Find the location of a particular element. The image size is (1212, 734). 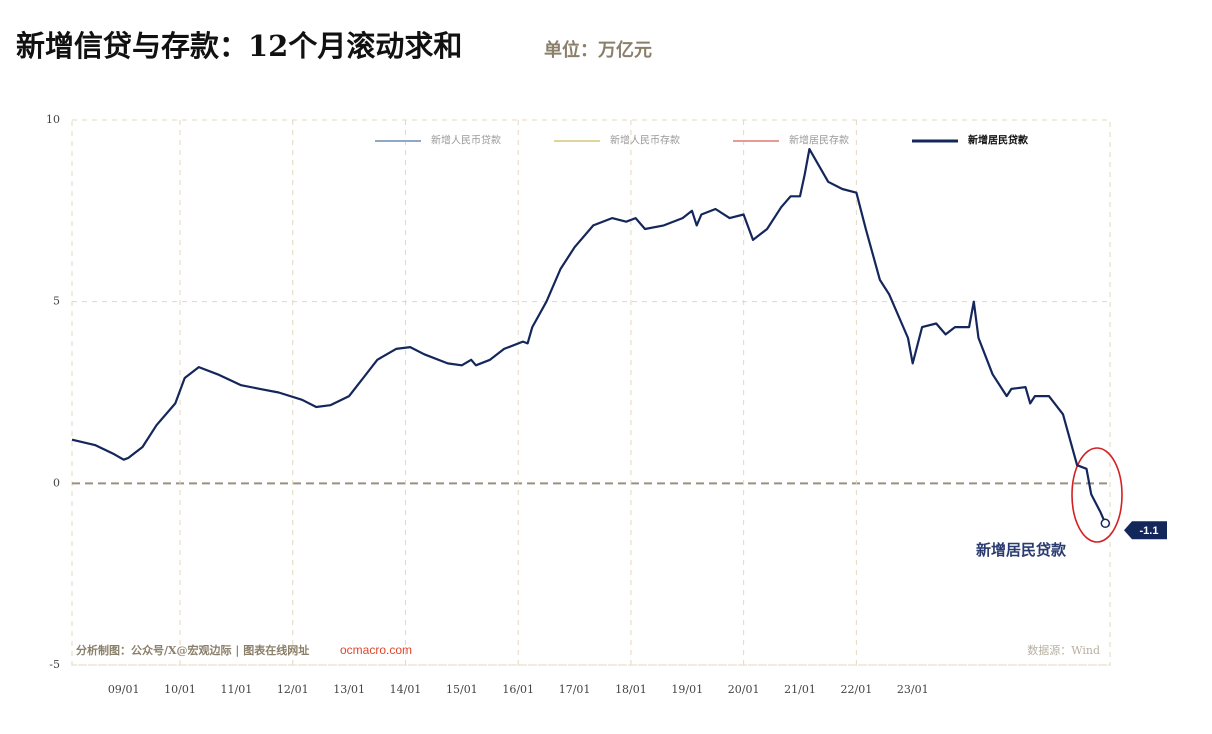

x-tick-label: 23/01 is located at coordinates (913, 689).